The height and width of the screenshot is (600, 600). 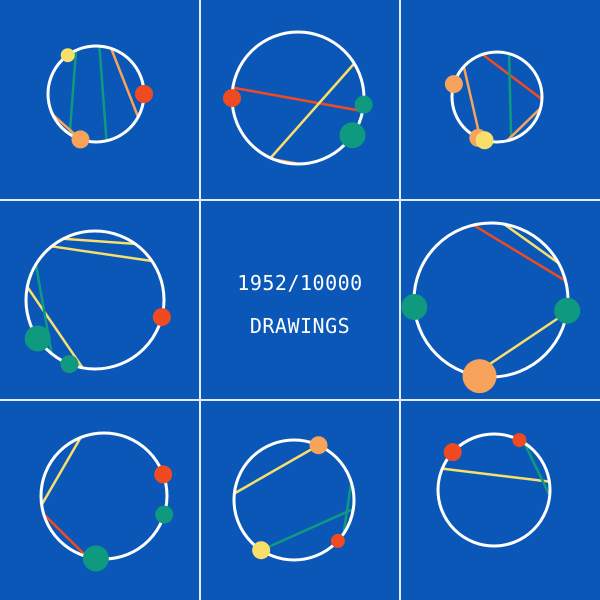 What do you see at coordinates (299, 304) in the screenshot?
I see `center-caption: 1952/10000 DRAWINGS` at bounding box center [299, 304].